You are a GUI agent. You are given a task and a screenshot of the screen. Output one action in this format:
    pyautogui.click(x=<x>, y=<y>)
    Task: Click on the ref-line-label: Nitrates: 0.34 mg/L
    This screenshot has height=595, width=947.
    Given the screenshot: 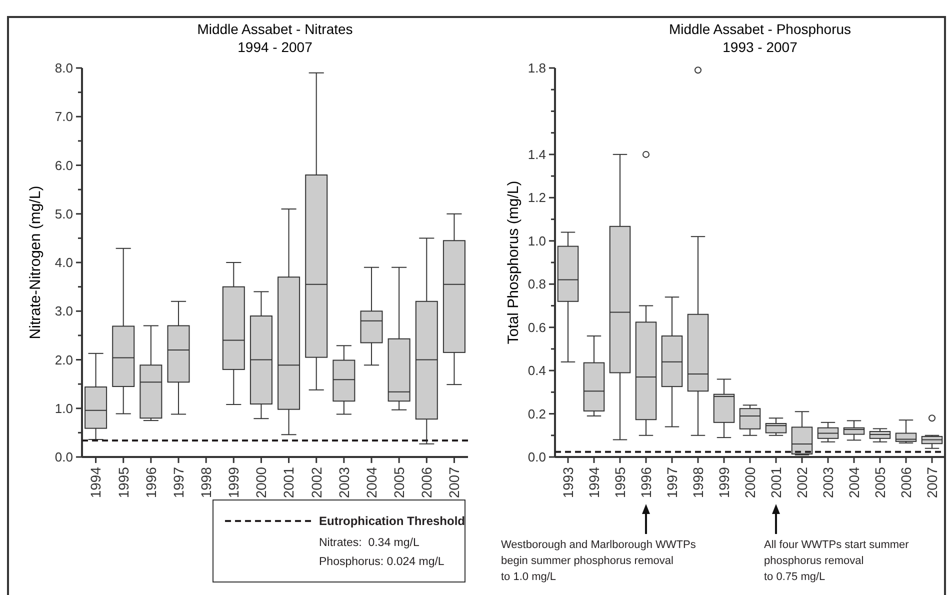 What is the action you would take?
    pyautogui.click(x=369, y=543)
    